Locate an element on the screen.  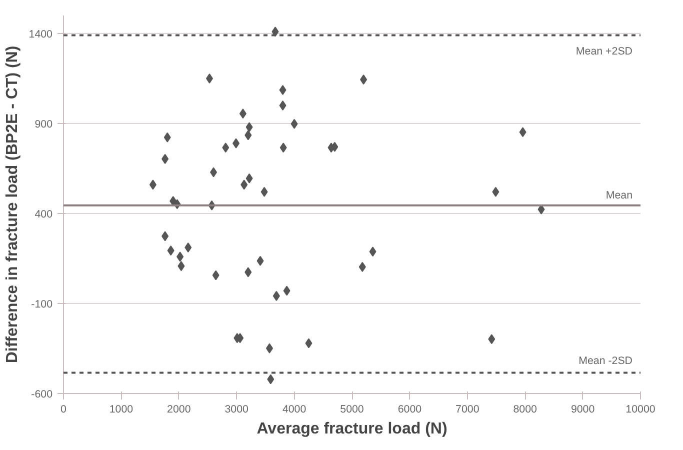
x-axis-title: Average fracture load (N) is located at coordinates (352, 429).